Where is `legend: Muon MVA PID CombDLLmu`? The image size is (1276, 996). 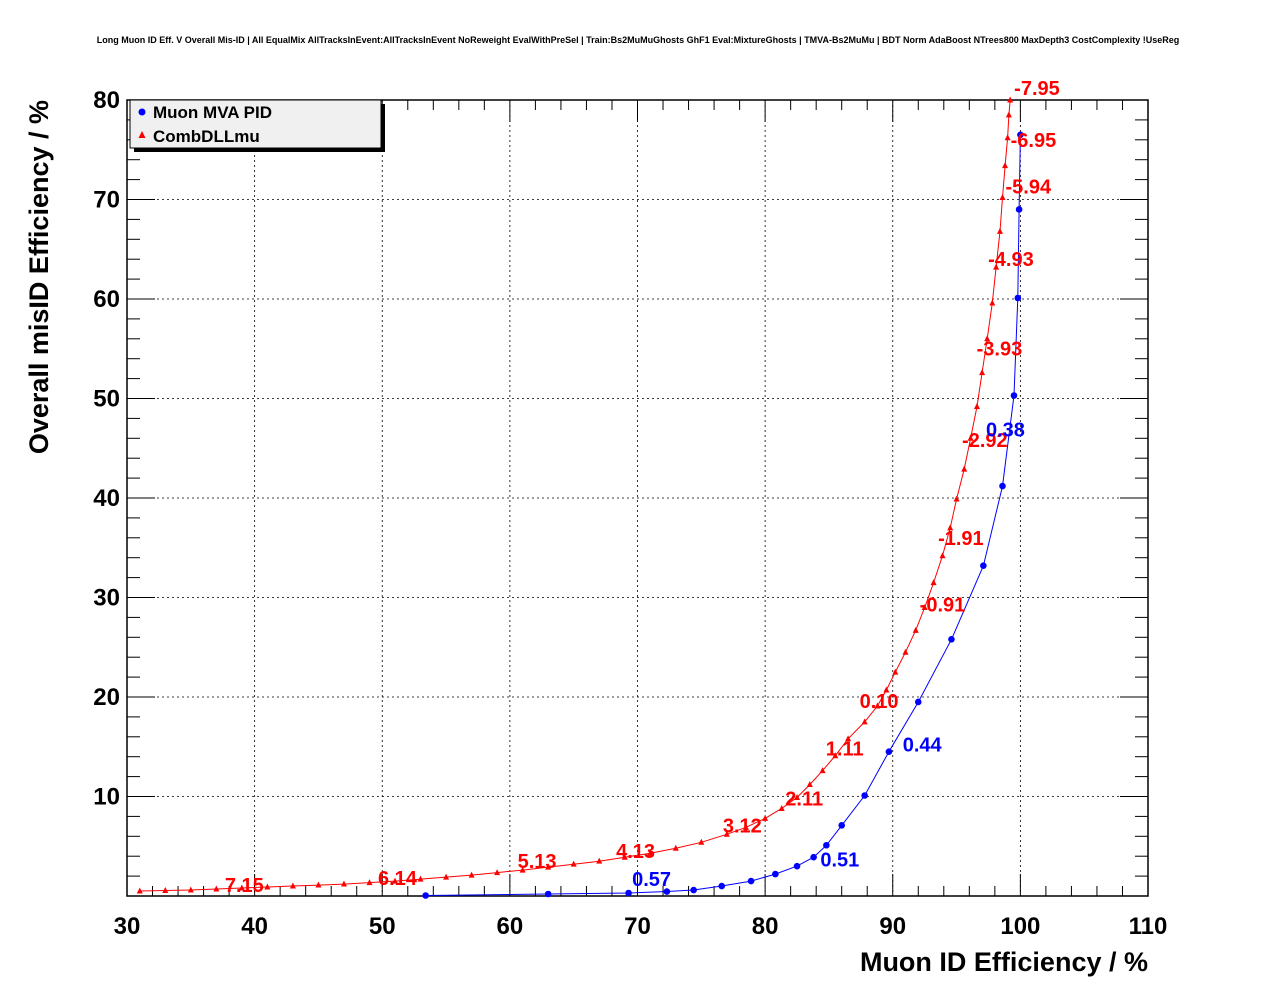 legend: Muon MVA PID CombDLLmu is located at coordinates (257, 125).